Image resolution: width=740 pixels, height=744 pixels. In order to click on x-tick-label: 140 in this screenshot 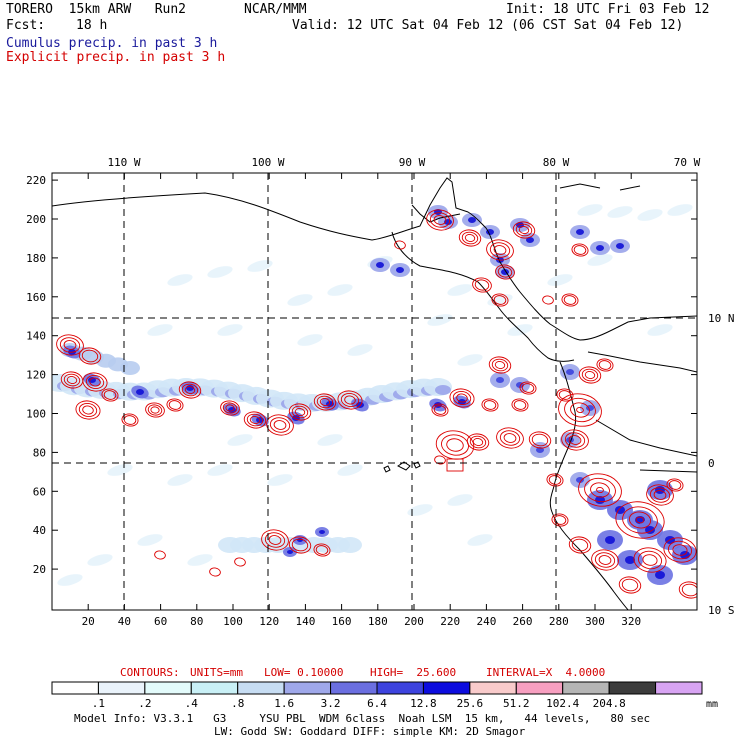, I will do `click(305, 621)`.